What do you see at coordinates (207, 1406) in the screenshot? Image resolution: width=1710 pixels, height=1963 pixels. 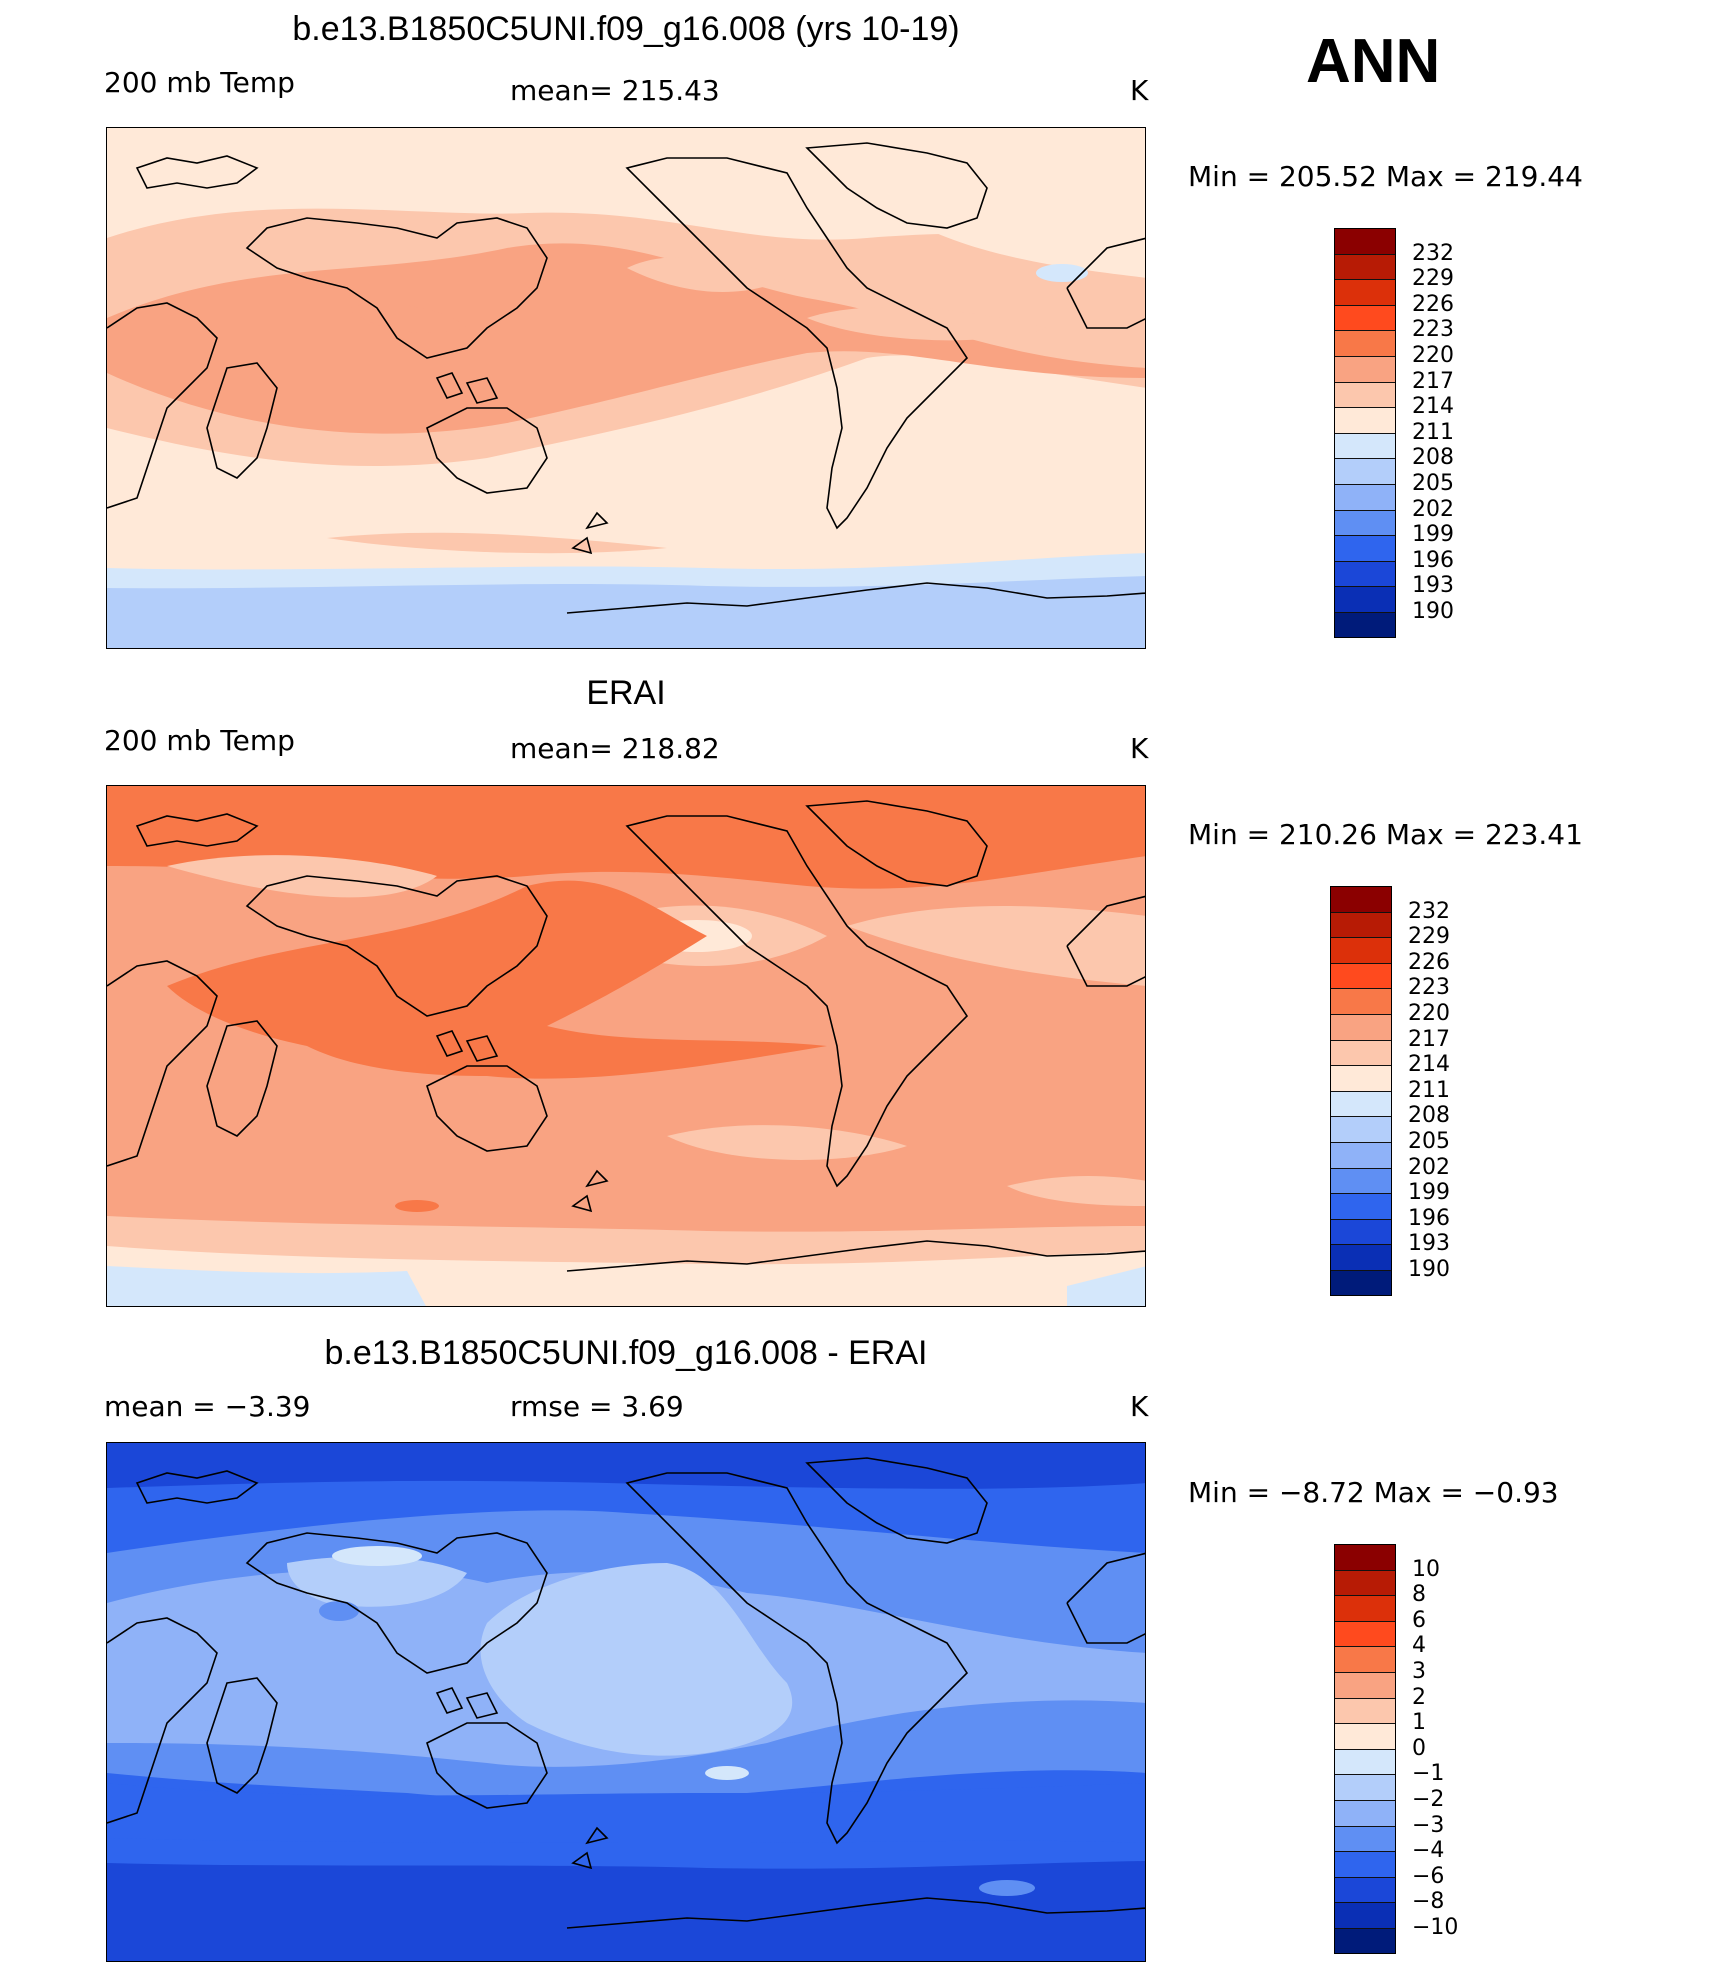 I see `panel-3-mean: mean = −3.39` at bounding box center [207, 1406].